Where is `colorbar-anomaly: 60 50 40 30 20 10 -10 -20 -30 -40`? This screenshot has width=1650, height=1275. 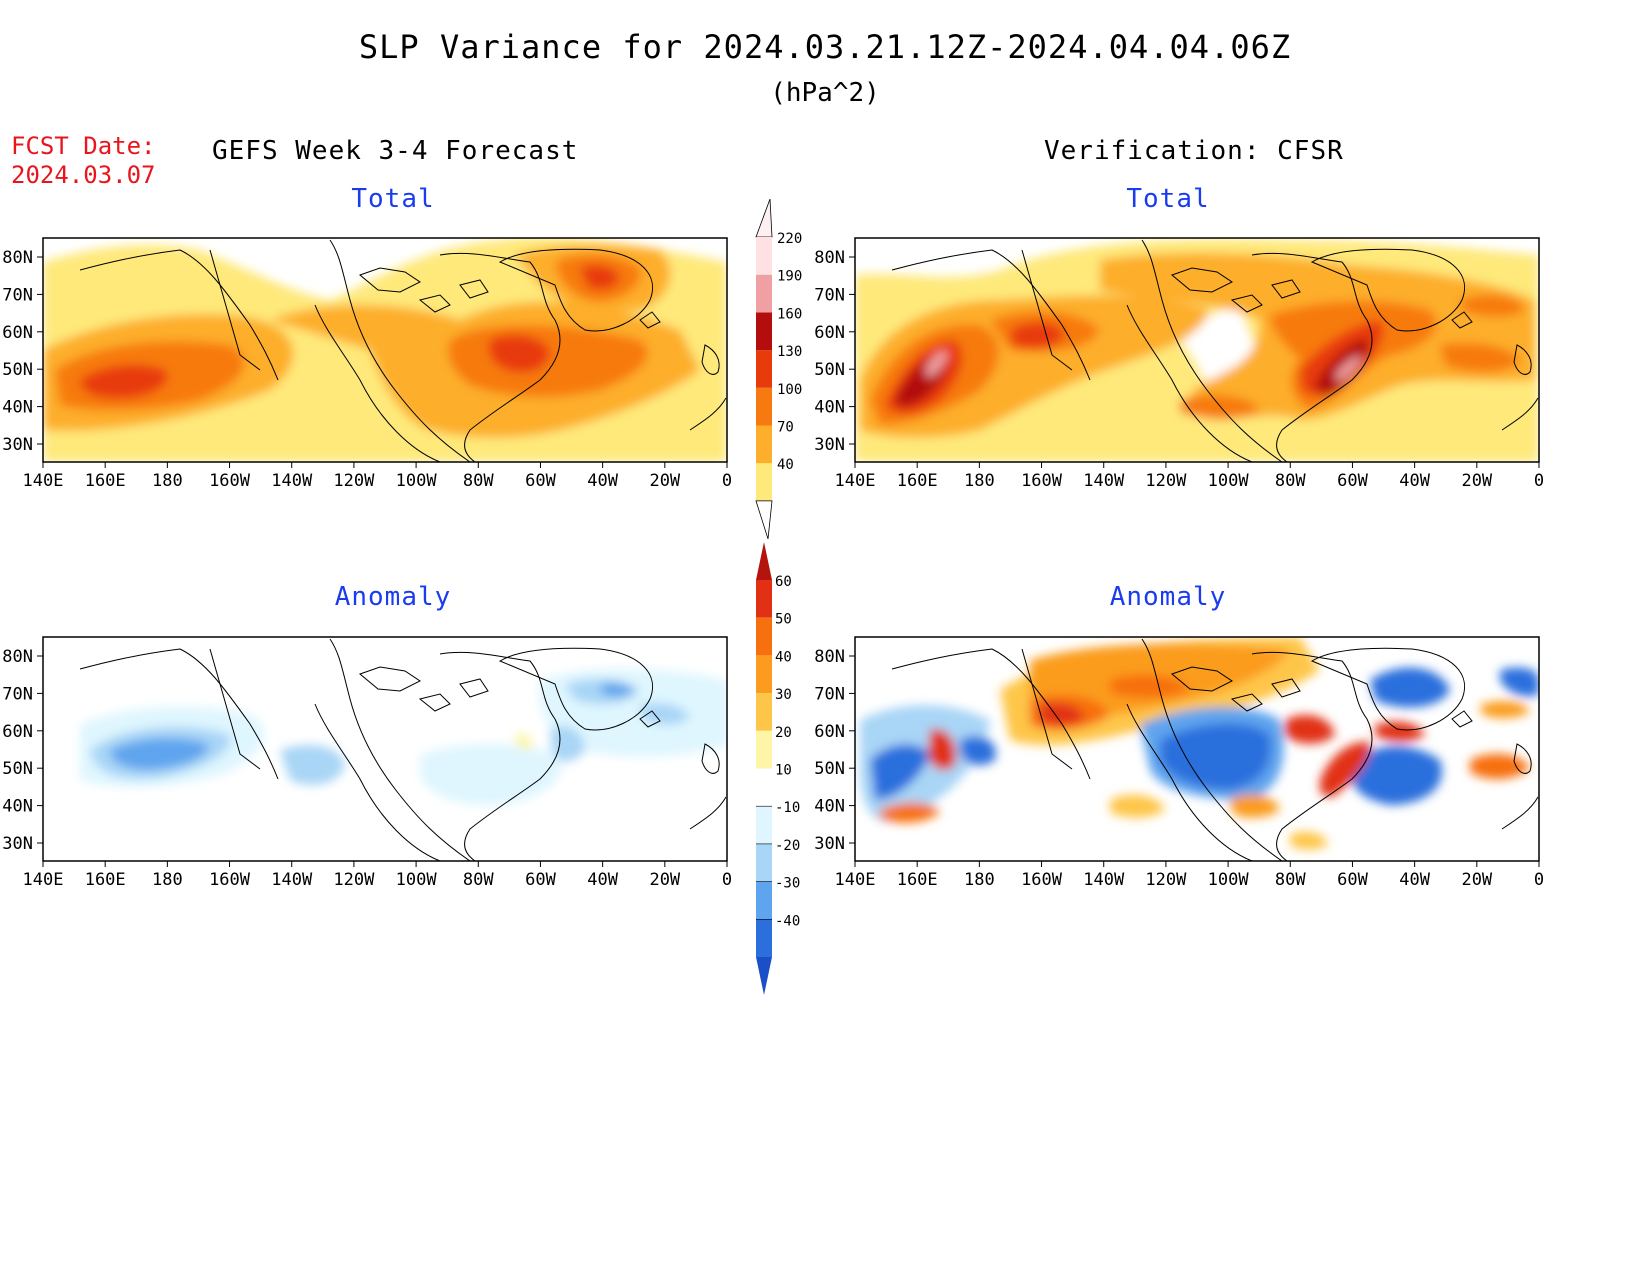 colorbar-anomaly: 60 50 40 30 20 10 -10 -20 -30 -40 is located at coordinates (778, 768).